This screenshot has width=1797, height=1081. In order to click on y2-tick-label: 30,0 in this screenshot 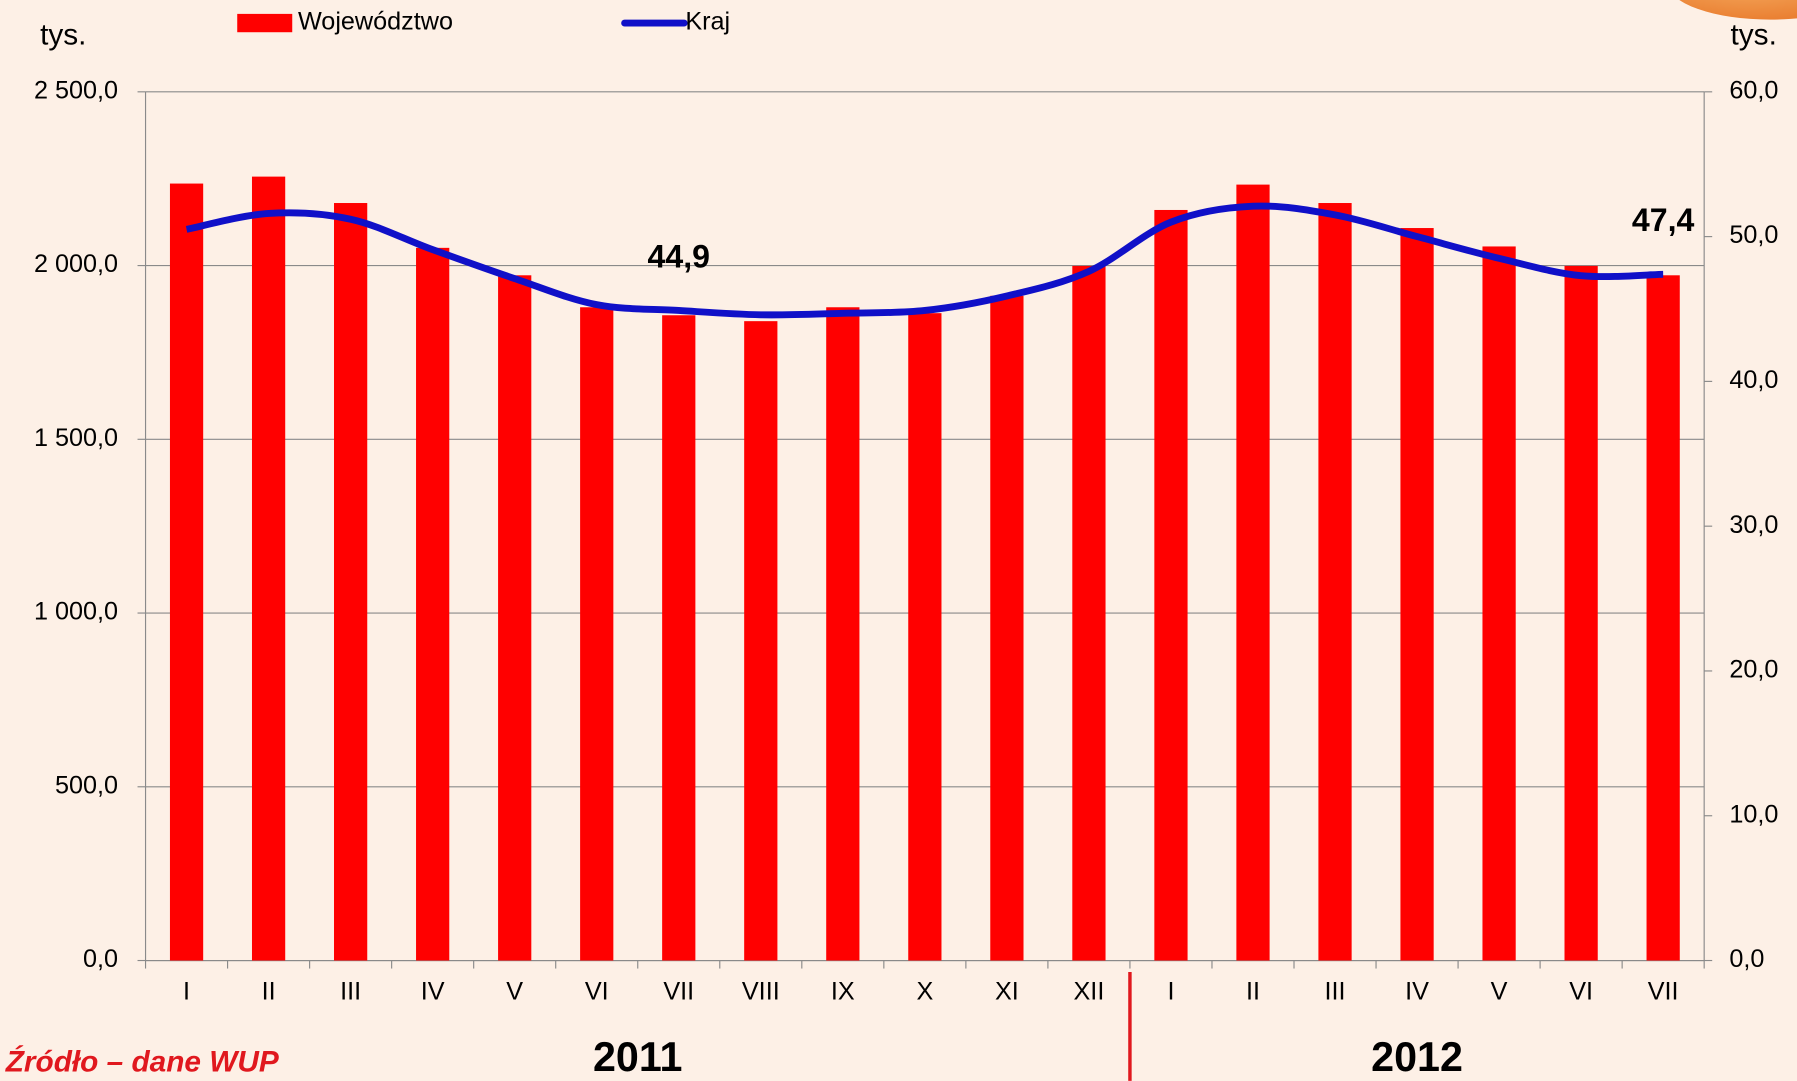, I will do `click(1753, 525)`.